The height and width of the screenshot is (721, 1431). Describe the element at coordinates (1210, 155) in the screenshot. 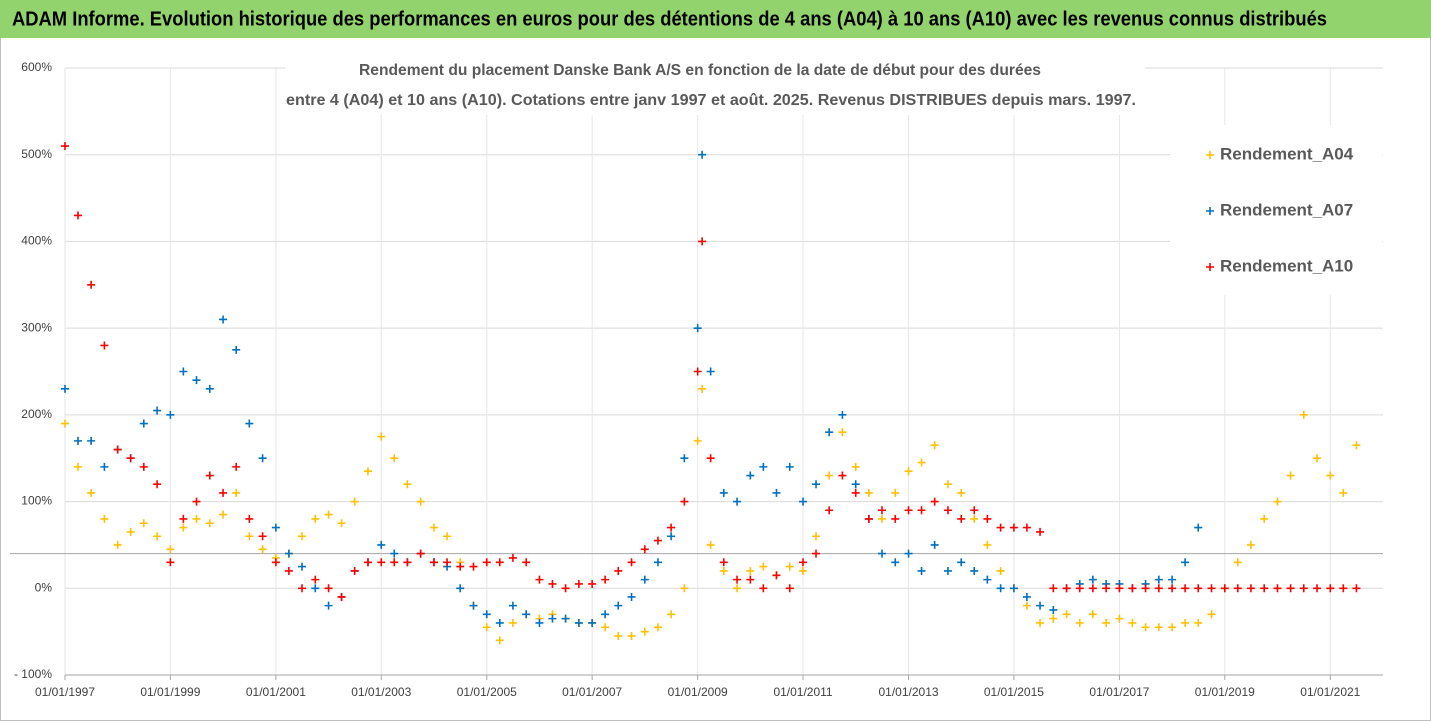

I see `legend-marker` at that location.